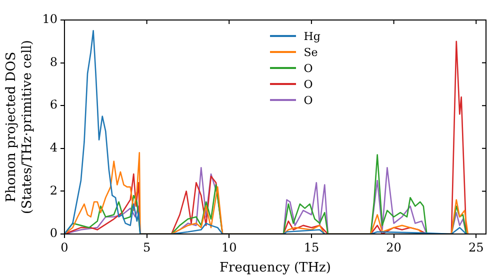 The width and height of the screenshot is (500, 280). What do you see at coordinates (394, 247) in the screenshot?
I see `x-tick-label: 20` at bounding box center [394, 247].